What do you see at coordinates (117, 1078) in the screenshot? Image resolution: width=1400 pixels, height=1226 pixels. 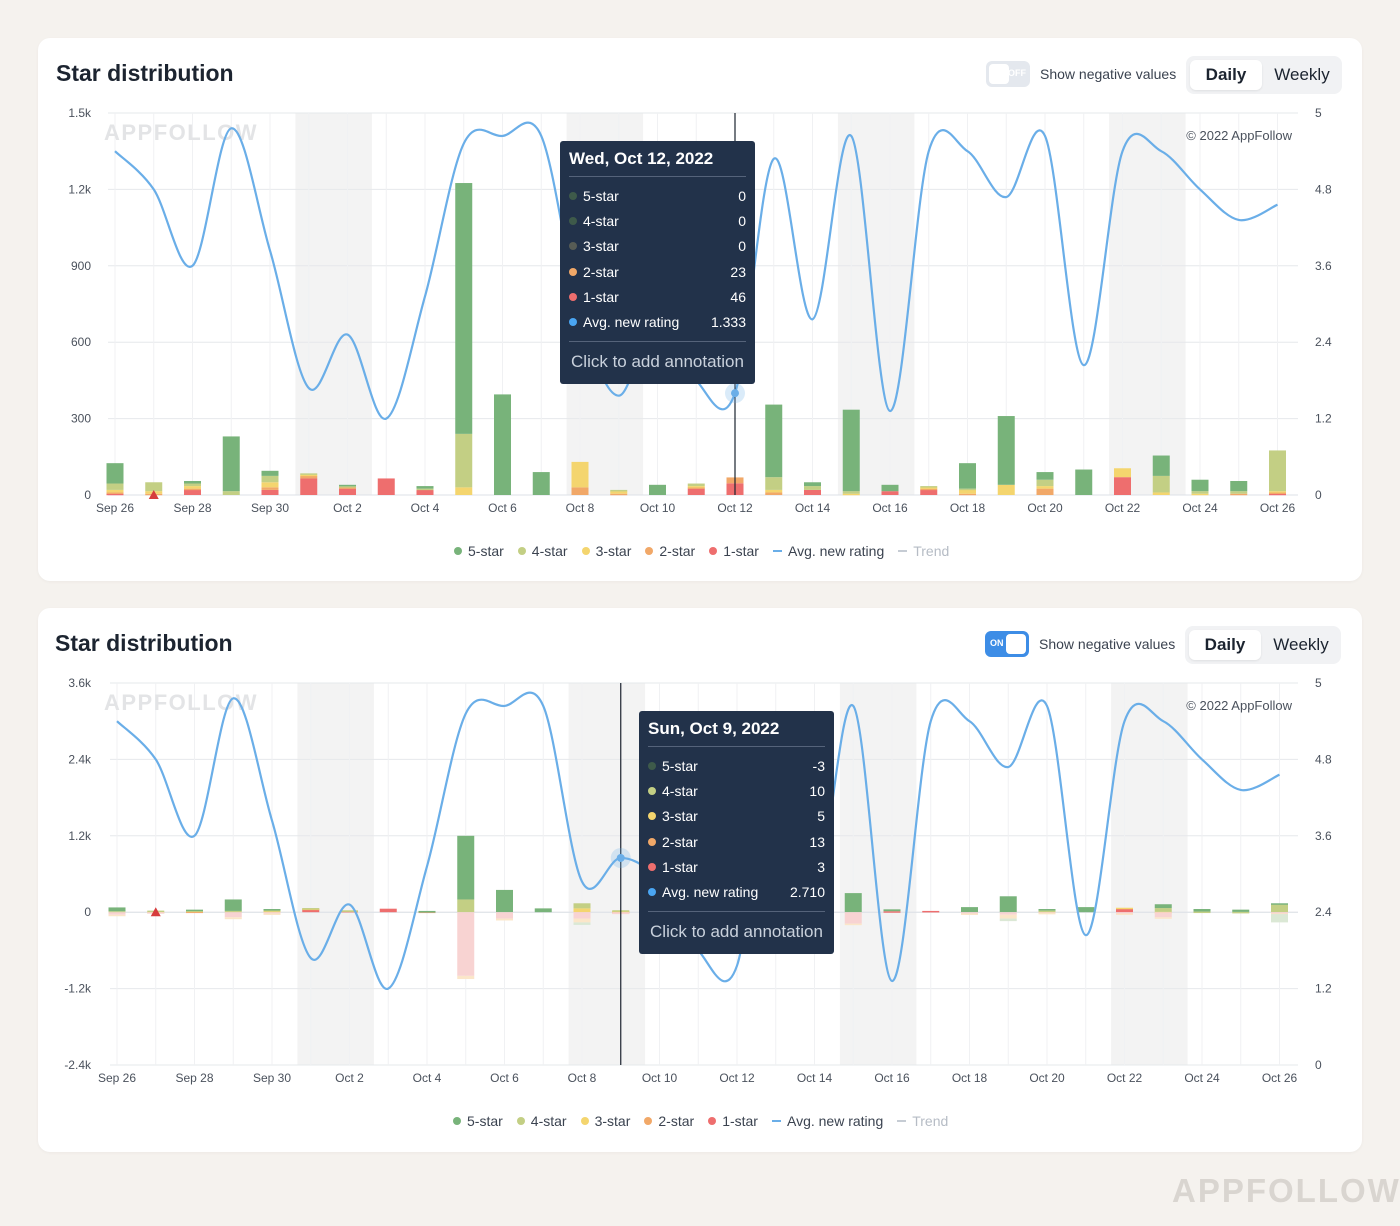 I see `x-tick-label: Sep 26` at bounding box center [117, 1078].